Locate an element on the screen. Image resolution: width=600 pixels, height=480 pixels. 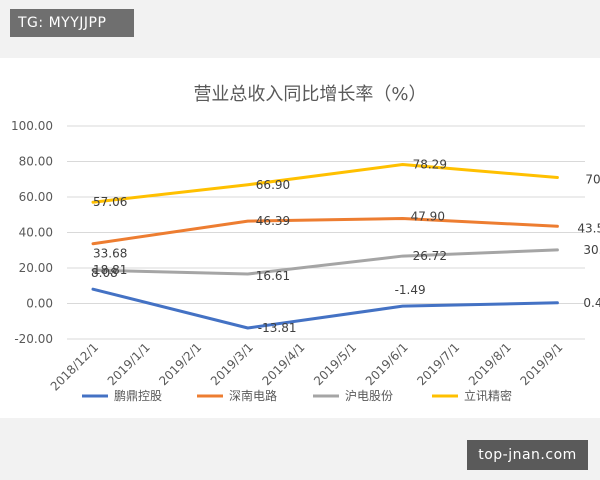
data-label: 26.72 is located at coordinates (430, 256).